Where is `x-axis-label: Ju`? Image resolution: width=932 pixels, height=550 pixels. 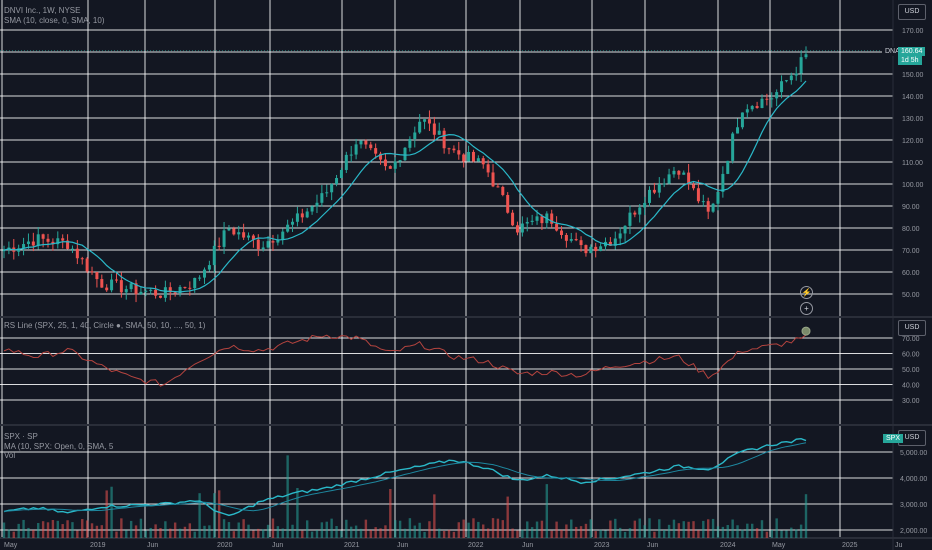 x-axis-label: Ju is located at coordinates (899, 545).